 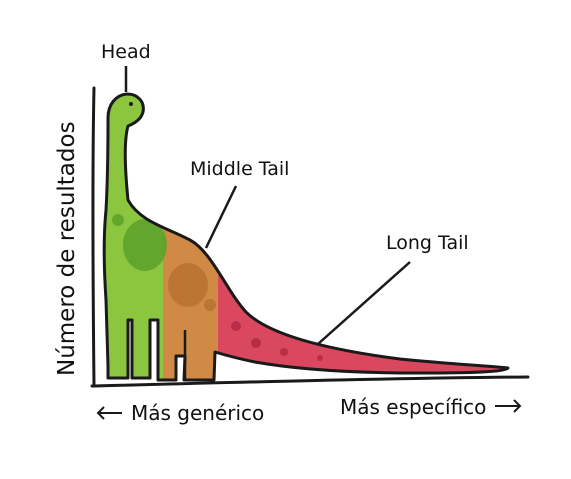 What do you see at coordinates (188, 285) in the screenshot?
I see `middle-shadow-blob` at bounding box center [188, 285].